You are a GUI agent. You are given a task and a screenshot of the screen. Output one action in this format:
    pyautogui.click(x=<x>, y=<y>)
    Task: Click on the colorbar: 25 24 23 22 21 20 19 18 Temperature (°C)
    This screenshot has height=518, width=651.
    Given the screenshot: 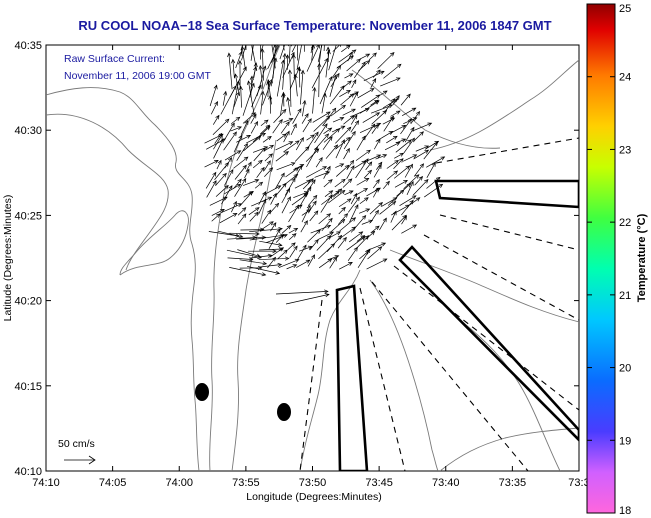 What is the action you would take?
    pyautogui.click(x=617, y=260)
    